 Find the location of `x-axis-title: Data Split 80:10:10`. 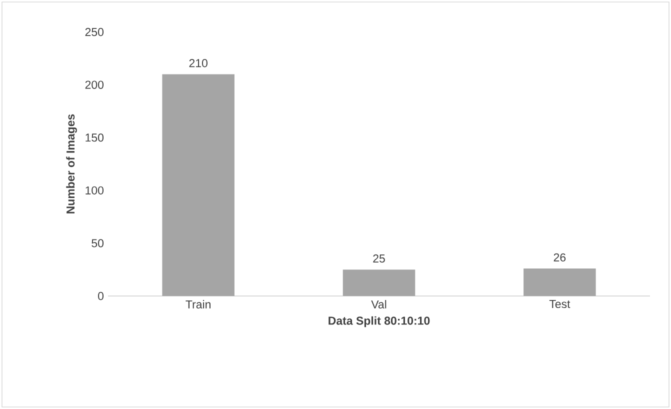

x-axis-title: Data Split 80:10:10 is located at coordinates (379, 322).